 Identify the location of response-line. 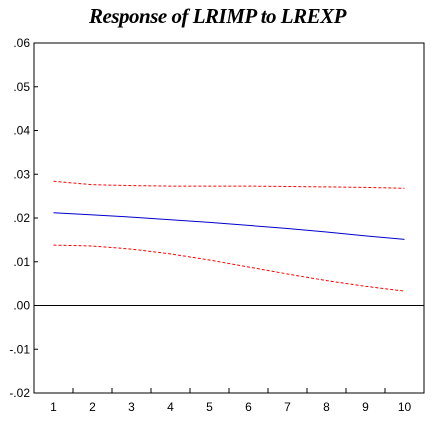
(229, 226).